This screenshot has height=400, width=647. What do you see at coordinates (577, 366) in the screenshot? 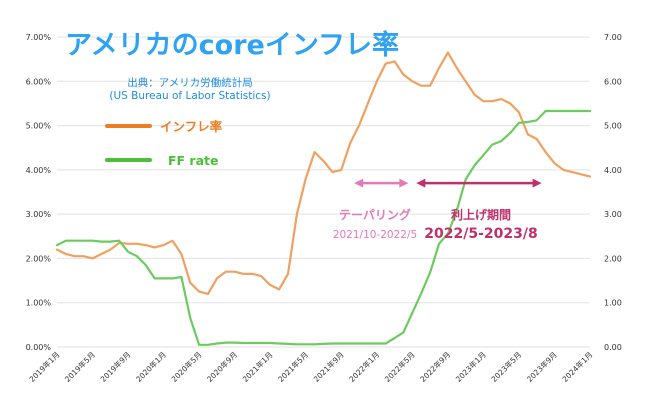
I see `x-tick-label: 2024年1月` at bounding box center [577, 366].